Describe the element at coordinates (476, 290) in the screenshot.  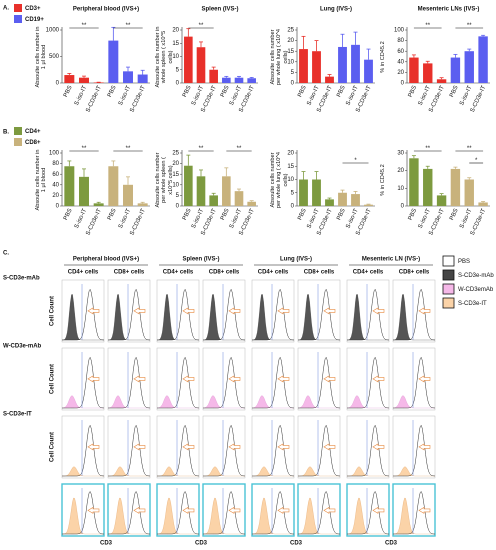
I see `legend-label: W-CD3emAb` at that location.